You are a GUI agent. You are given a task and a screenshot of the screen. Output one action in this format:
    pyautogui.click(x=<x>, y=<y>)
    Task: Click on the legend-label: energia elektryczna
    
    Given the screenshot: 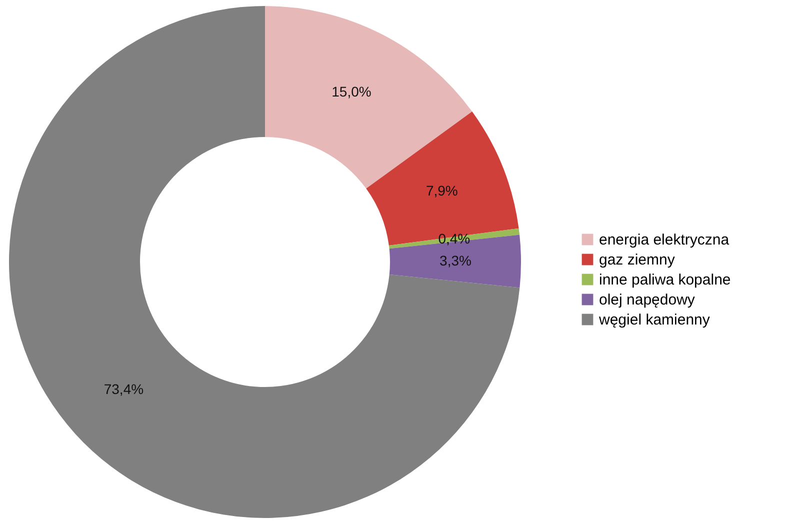 What is the action you would take?
    pyautogui.click(x=664, y=240)
    